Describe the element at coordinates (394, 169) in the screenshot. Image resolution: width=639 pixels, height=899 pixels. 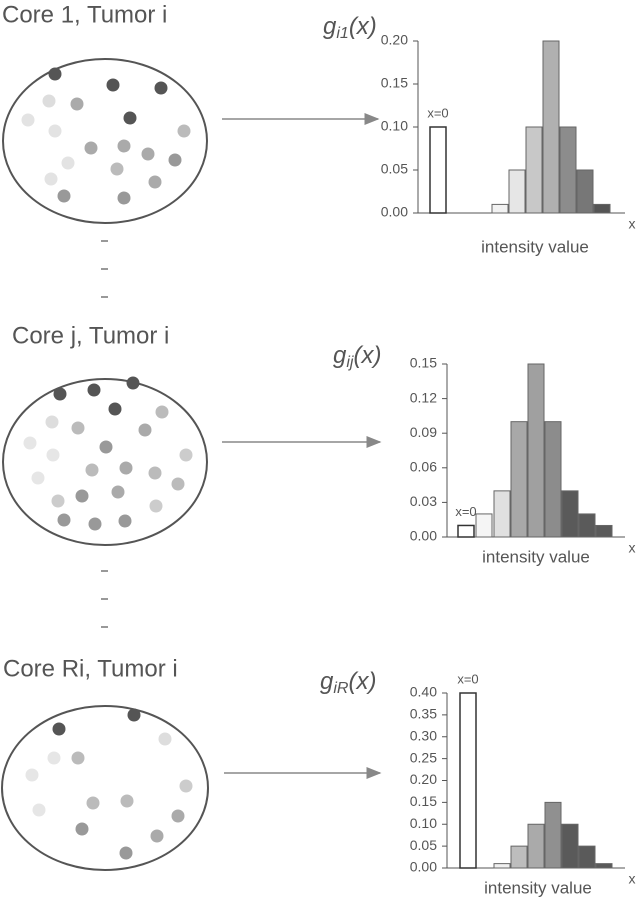
I see `y-tick-label: 0.05` at that location.